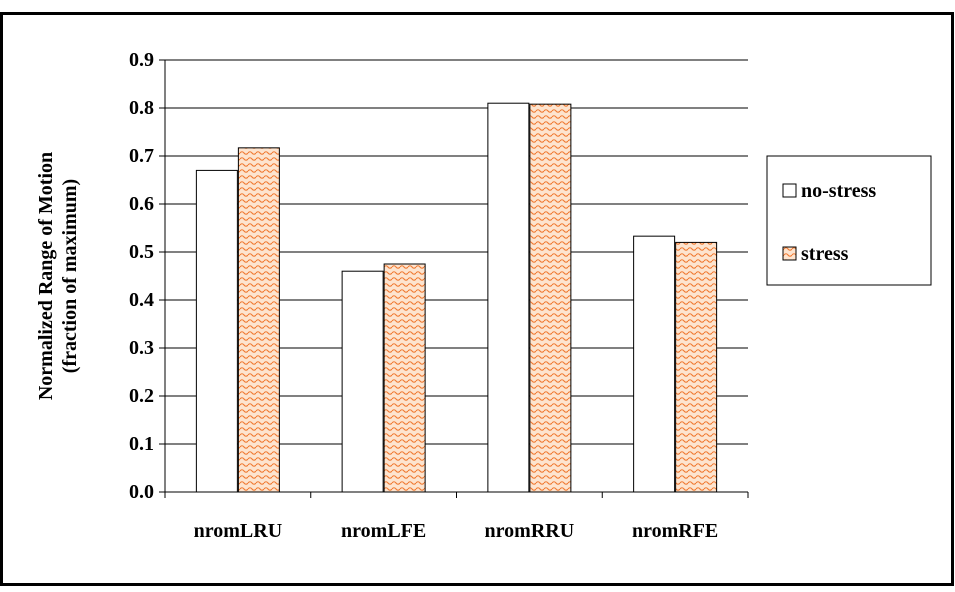  Describe the element at coordinates (789, 253) in the screenshot. I see `legend-swatch-stress` at that location.